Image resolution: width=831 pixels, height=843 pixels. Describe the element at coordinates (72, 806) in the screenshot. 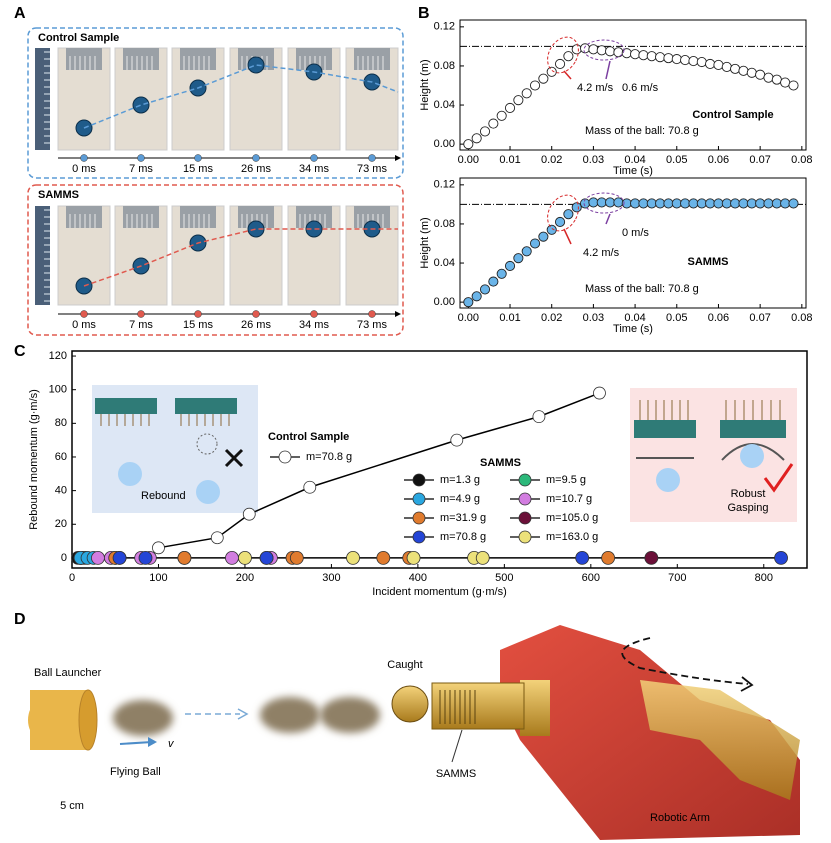

I see `label: 5 cm` at that location.